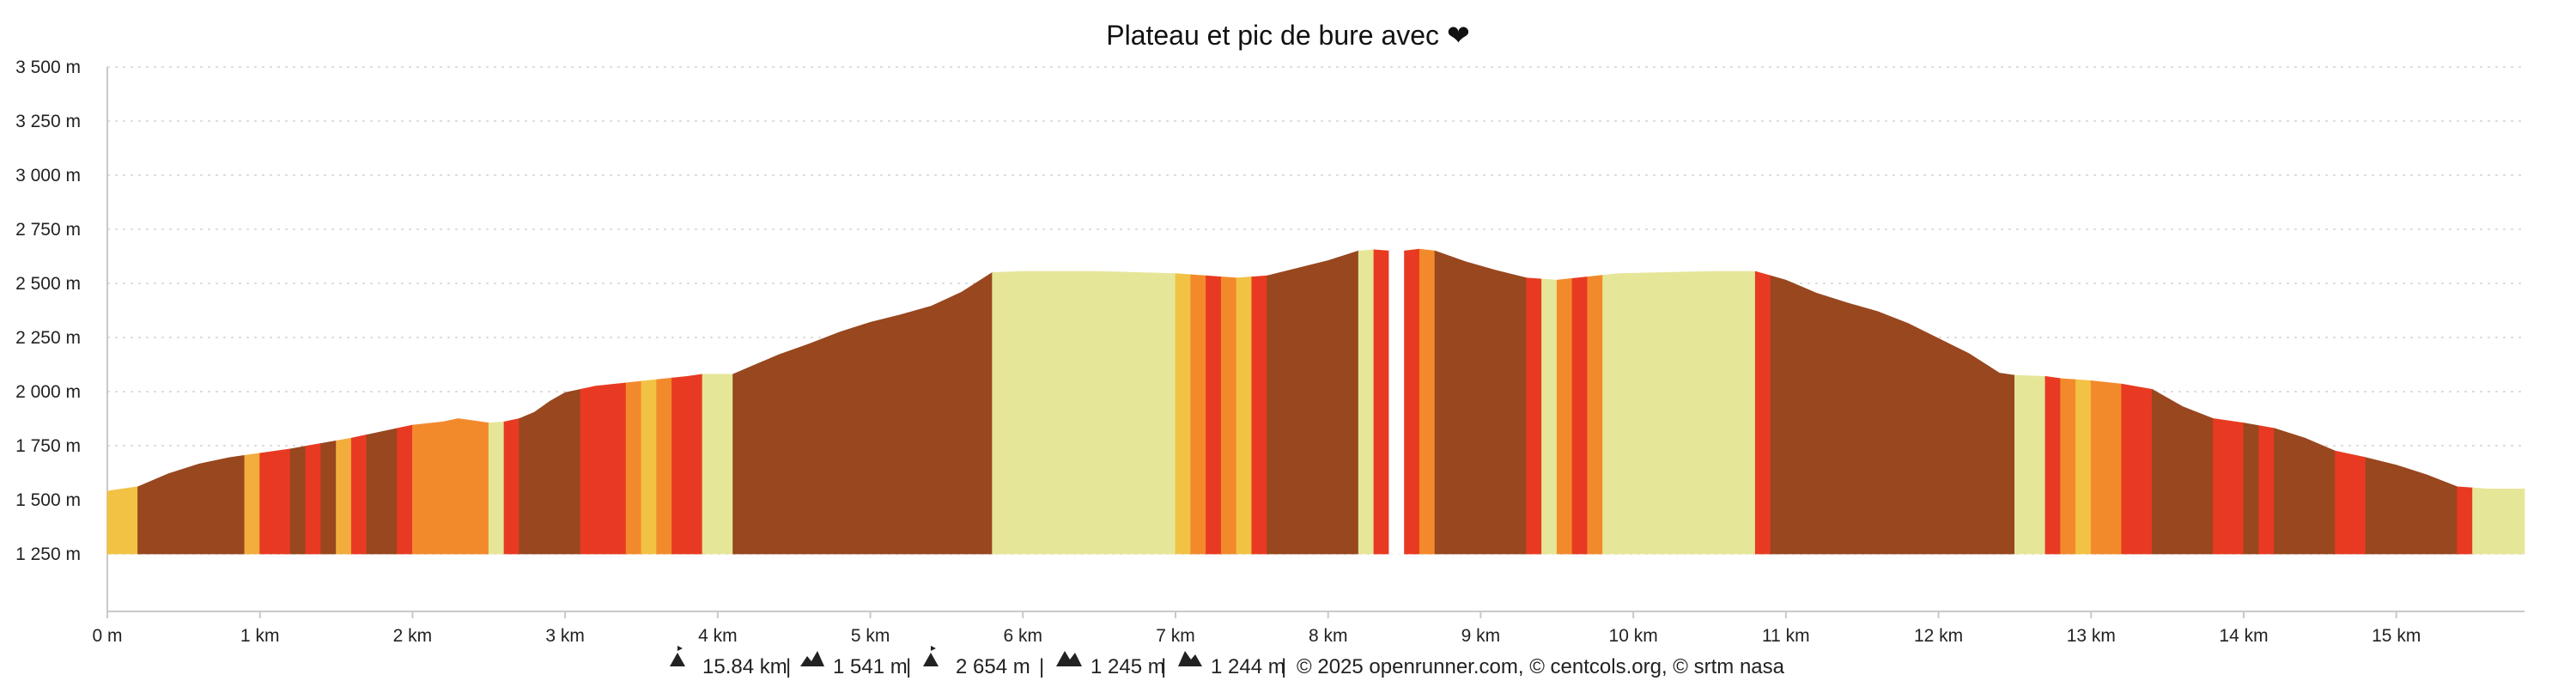 Image resolution: width=2576 pixels, height=687 pixels. Describe the element at coordinates (48, 392) in the screenshot. I see `y-tick-label: 2 000 m` at that location.